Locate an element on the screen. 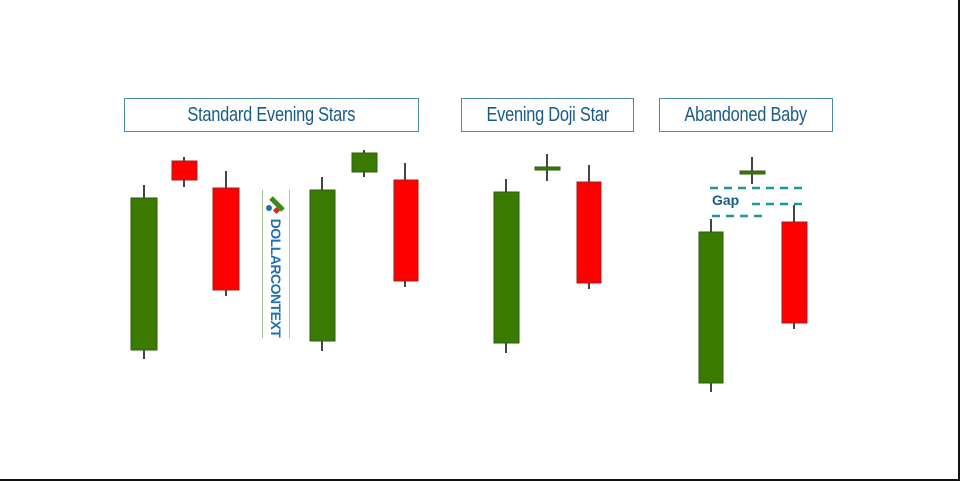  title-standard-evening-stars: Standard Evening Stars is located at coordinates (271, 115).